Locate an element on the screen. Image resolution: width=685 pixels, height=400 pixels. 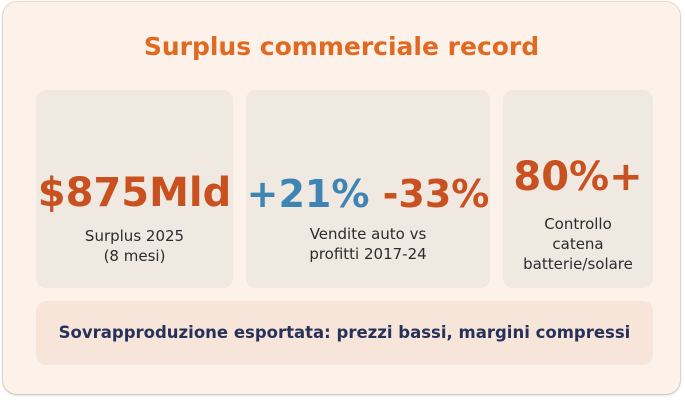
stat-panel-surplus: $875Mld Surplus 2025 (8 mesi) is located at coordinates (134, 189).